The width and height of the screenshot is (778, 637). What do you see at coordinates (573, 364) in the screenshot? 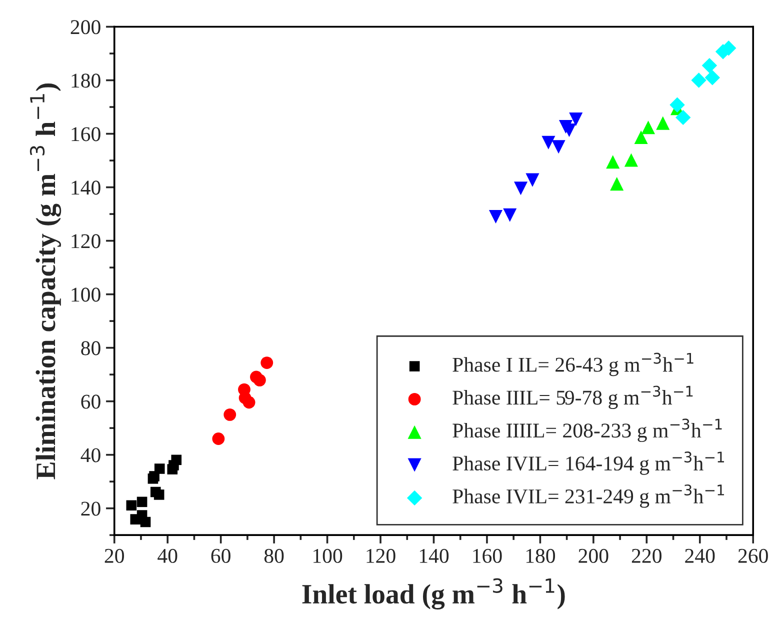
I see `legend-label: Phase I IL= 26-43 g m$^{−3}$h$^{−1}$` at bounding box center [573, 364].